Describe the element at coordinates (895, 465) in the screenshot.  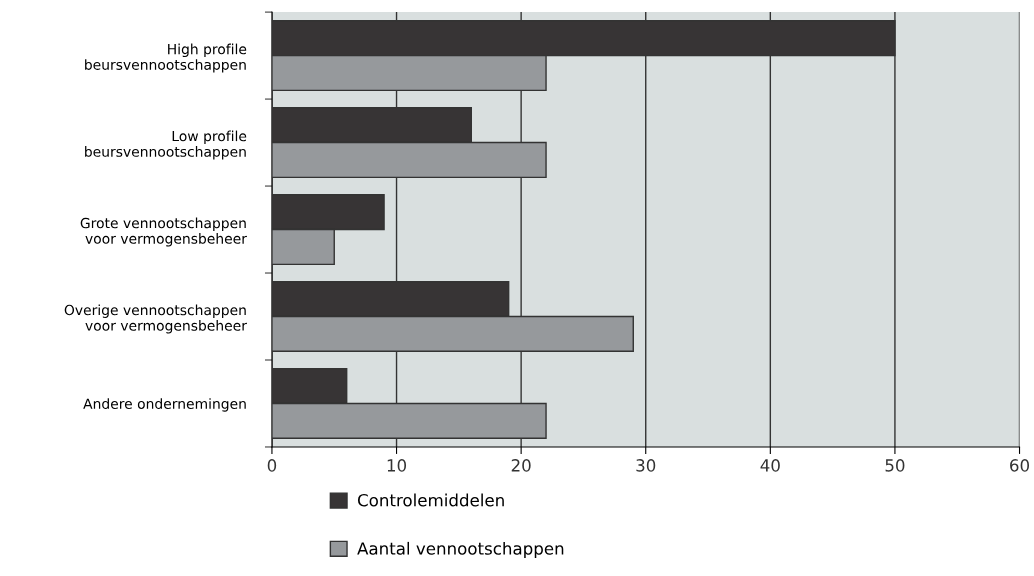
I see `x-tick-label: 50` at that location.